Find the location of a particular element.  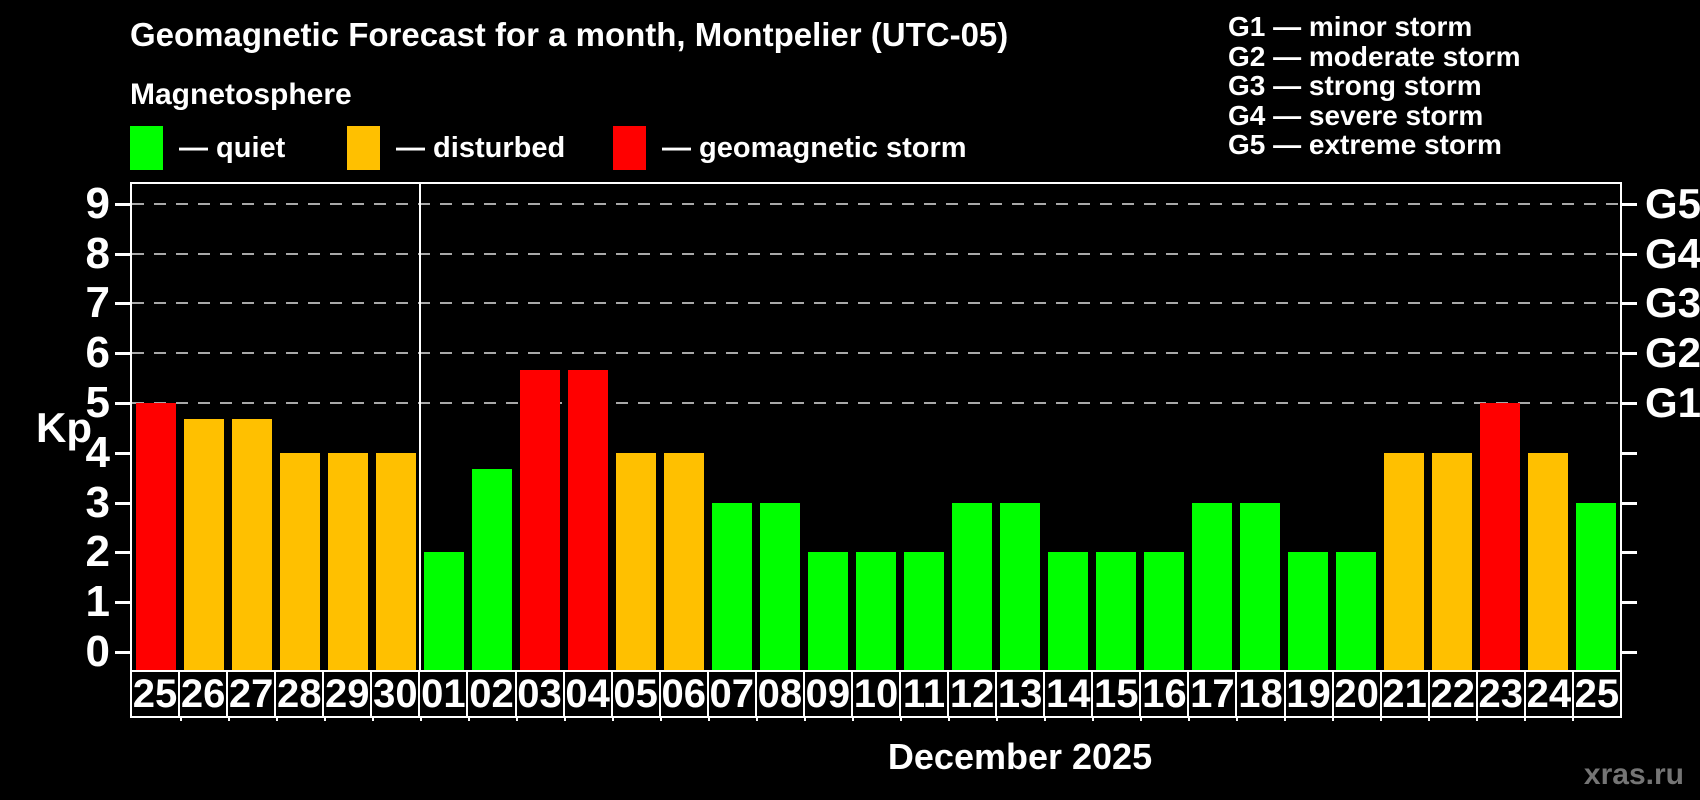

month-divider-line is located at coordinates (420, 427).